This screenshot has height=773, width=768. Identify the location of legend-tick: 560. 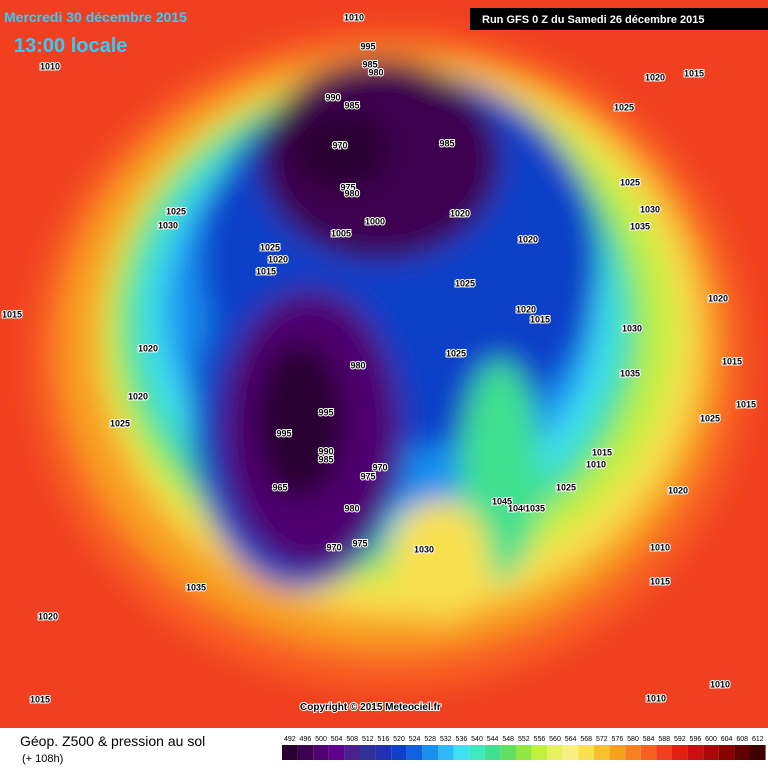
(555, 739).